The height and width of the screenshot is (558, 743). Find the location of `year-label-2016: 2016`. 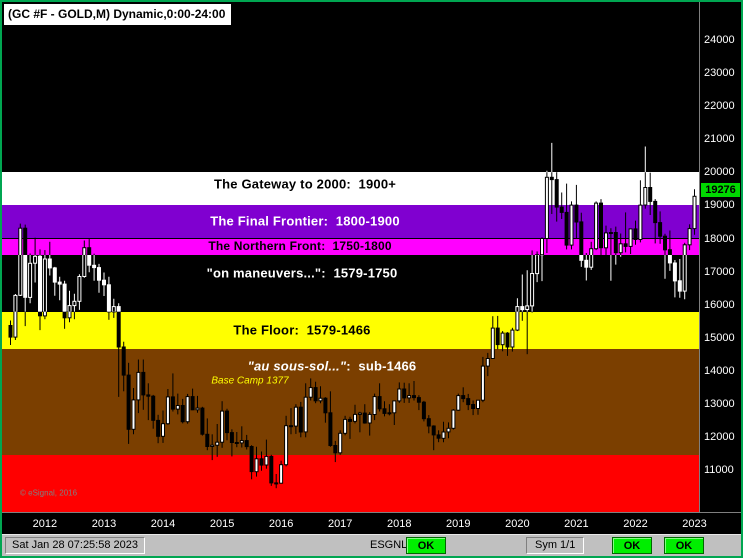

year-label-2016: 2016 is located at coordinates (281, 524).